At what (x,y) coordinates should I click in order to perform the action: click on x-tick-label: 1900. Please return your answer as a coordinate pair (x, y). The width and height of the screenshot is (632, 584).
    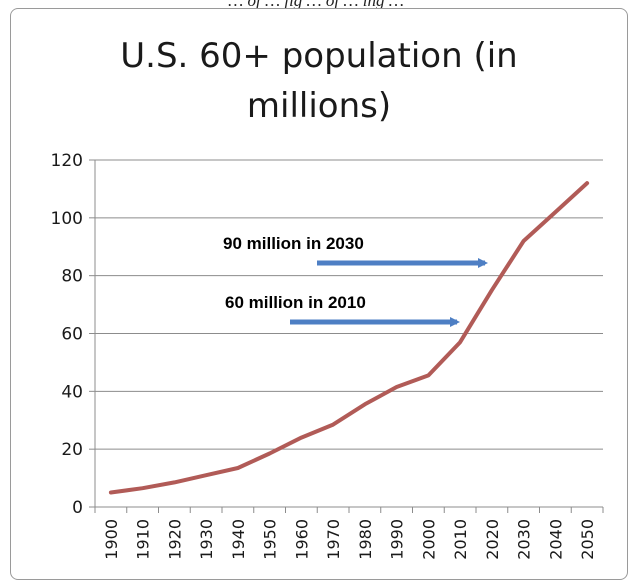
    Looking at the image, I should click on (111, 539).